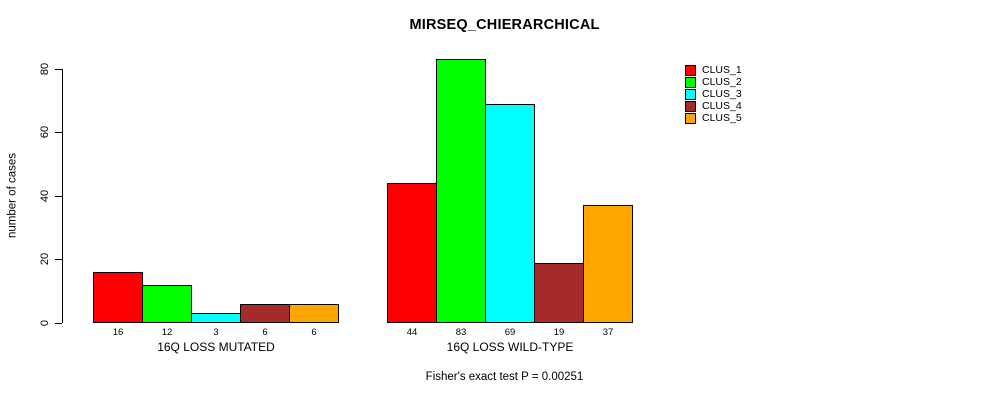 The width and height of the screenshot is (990, 400). I want to click on legend-label: CLUS_2, so click(722, 82).